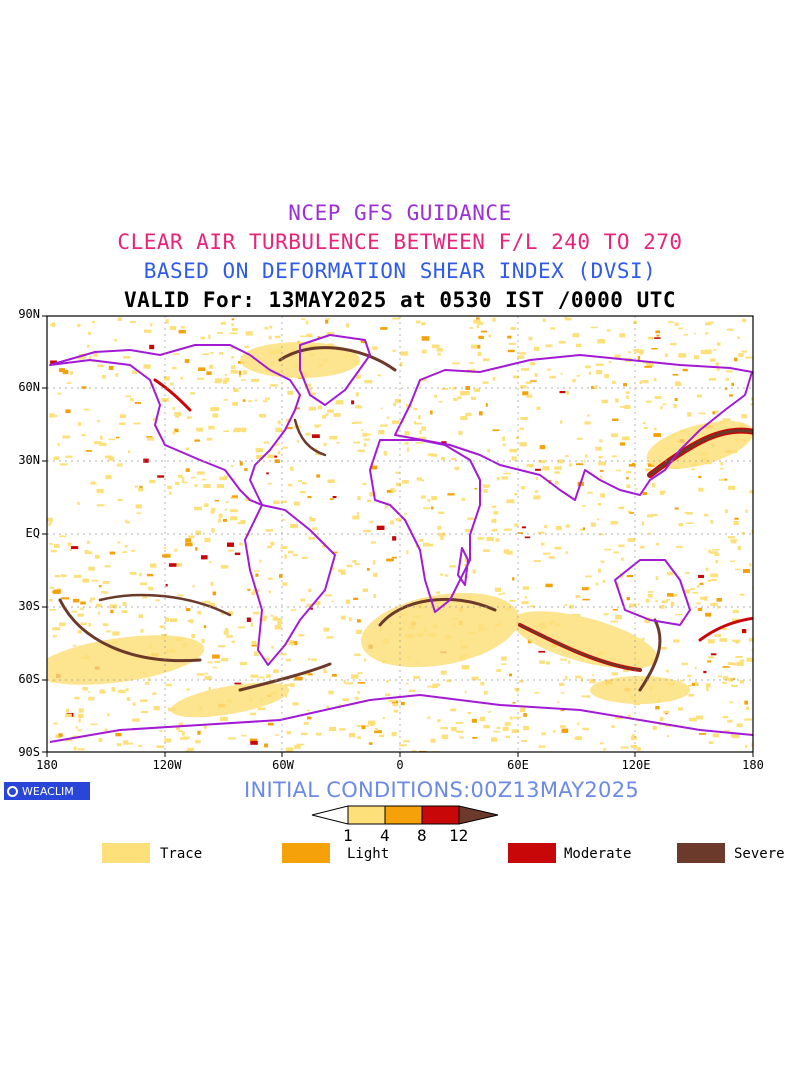  I want to click on lat-label-eq: EQ, so click(32, 533).